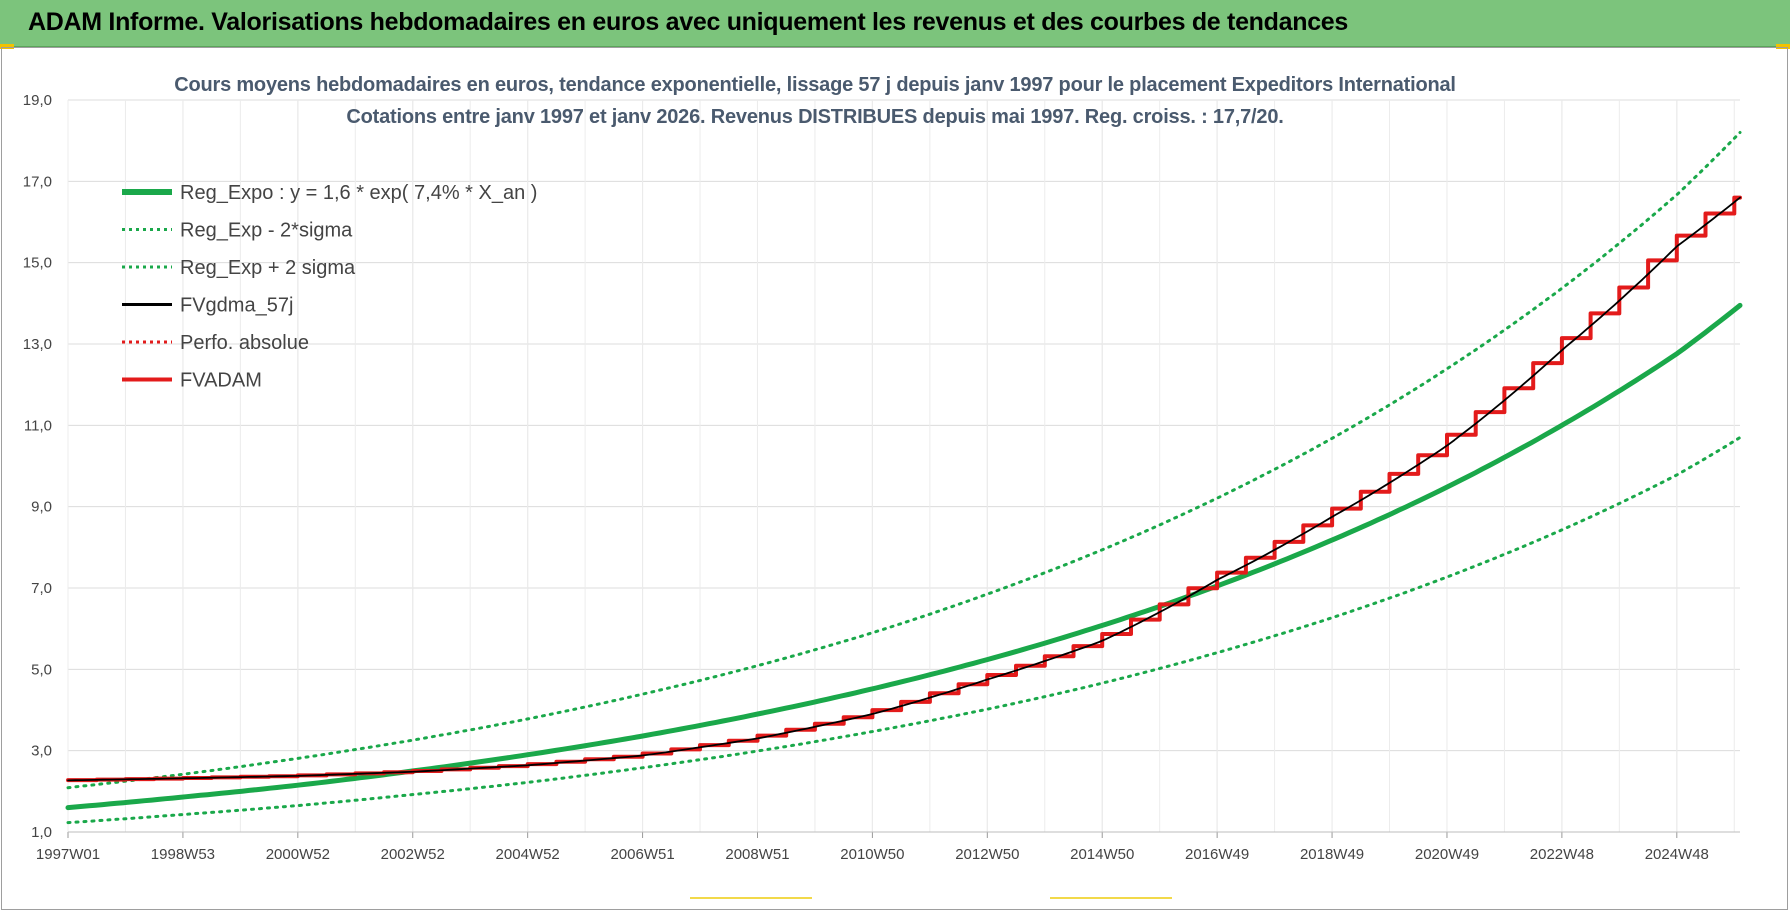 This screenshot has width=1790, height=912. What do you see at coordinates (236, 306) in the screenshot?
I see `legend-label: FVgdma_57j` at bounding box center [236, 306].